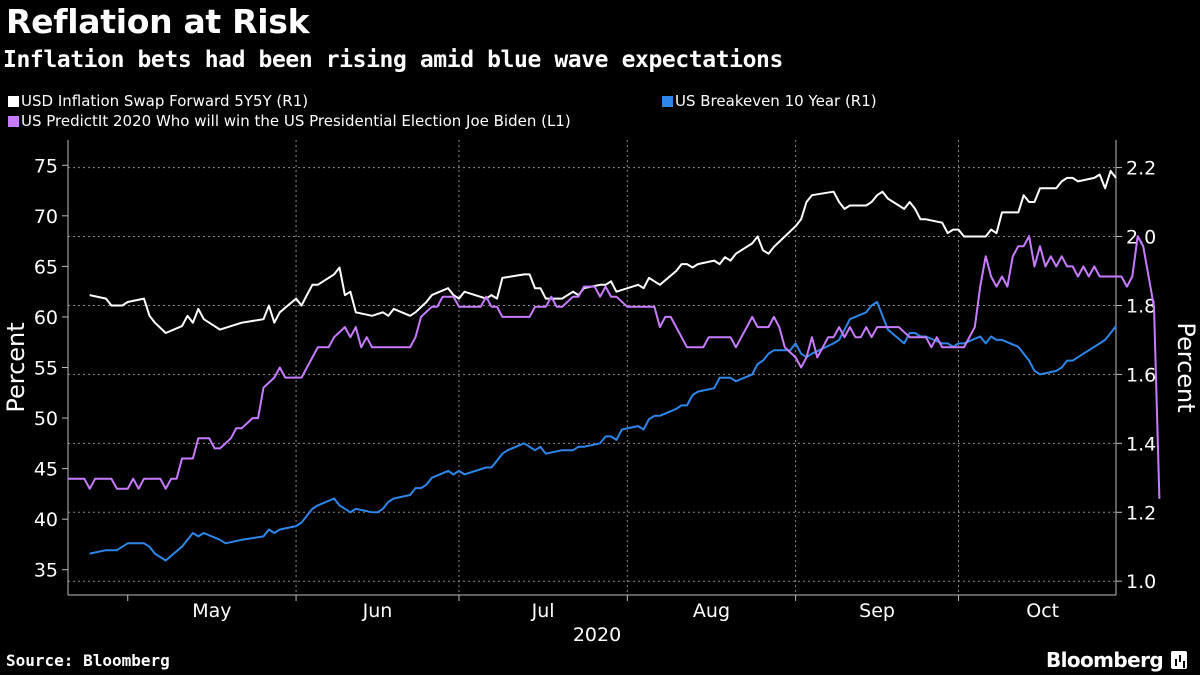  I want to click on bloomberg-logo: Bloomberg, so click(1117, 660).